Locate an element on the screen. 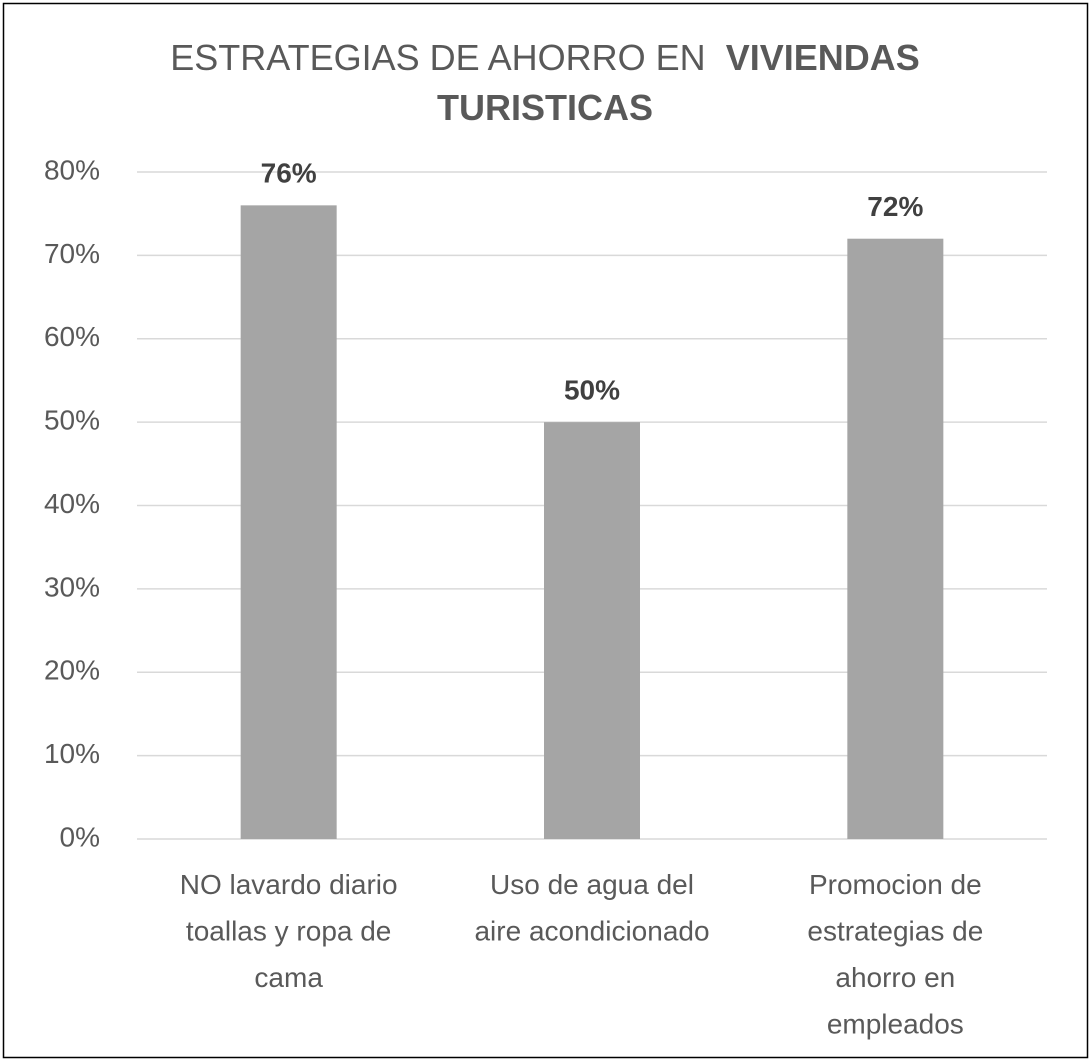 This screenshot has height=1062, width=1091. y-tick-label: 20% is located at coordinates (72, 670).